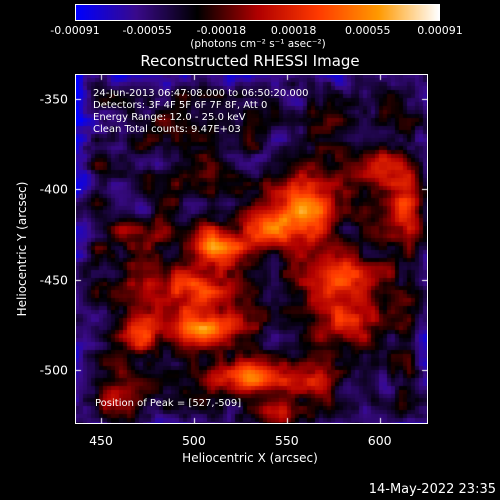 This screenshot has height=500, width=500. What do you see at coordinates (167, 129) in the screenshot?
I see `info-method-counts: Clean Total counts: 9.47E+03` at bounding box center [167, 129].